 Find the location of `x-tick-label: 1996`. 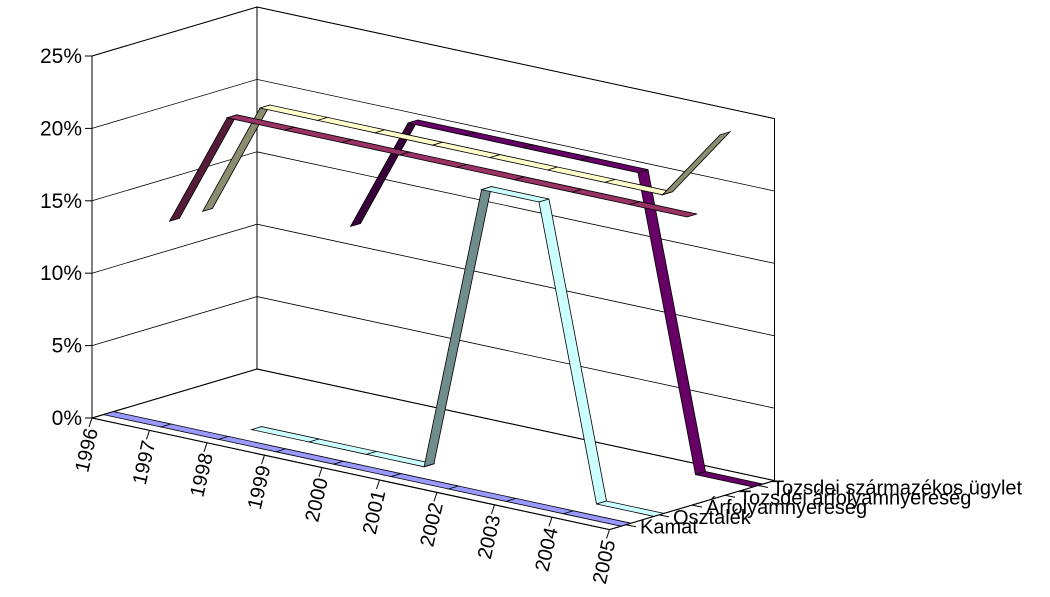

x-tick-label: 1996 is located at coordinates (86, 450).